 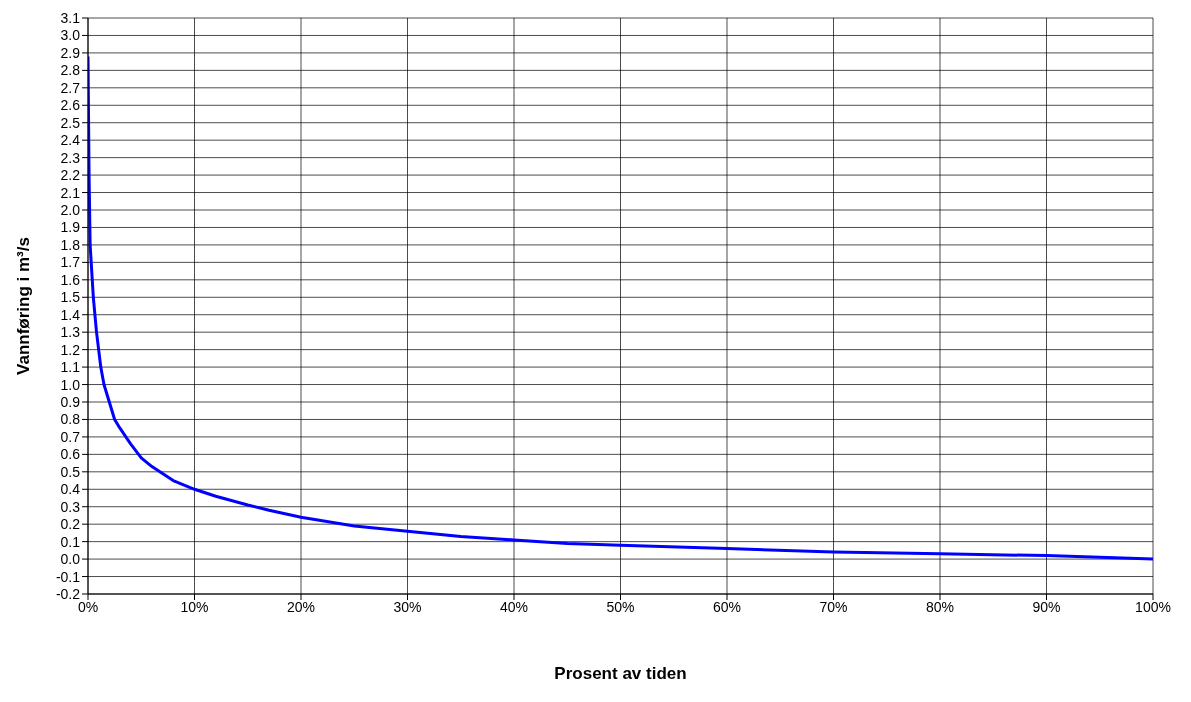 What do you see at coordinates (70, 262) in the screenshot?
I see `y-tick-label: 1.7` at bounding box center [70, 262].